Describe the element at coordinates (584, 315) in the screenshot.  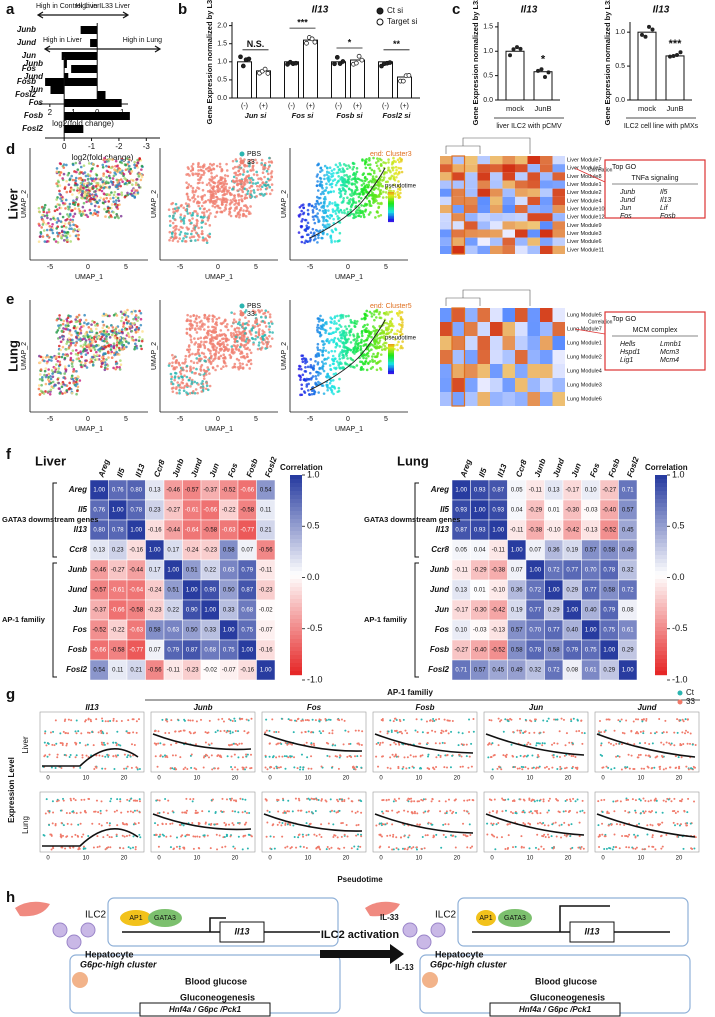
I see `module-label: Lung Module5` at that location.